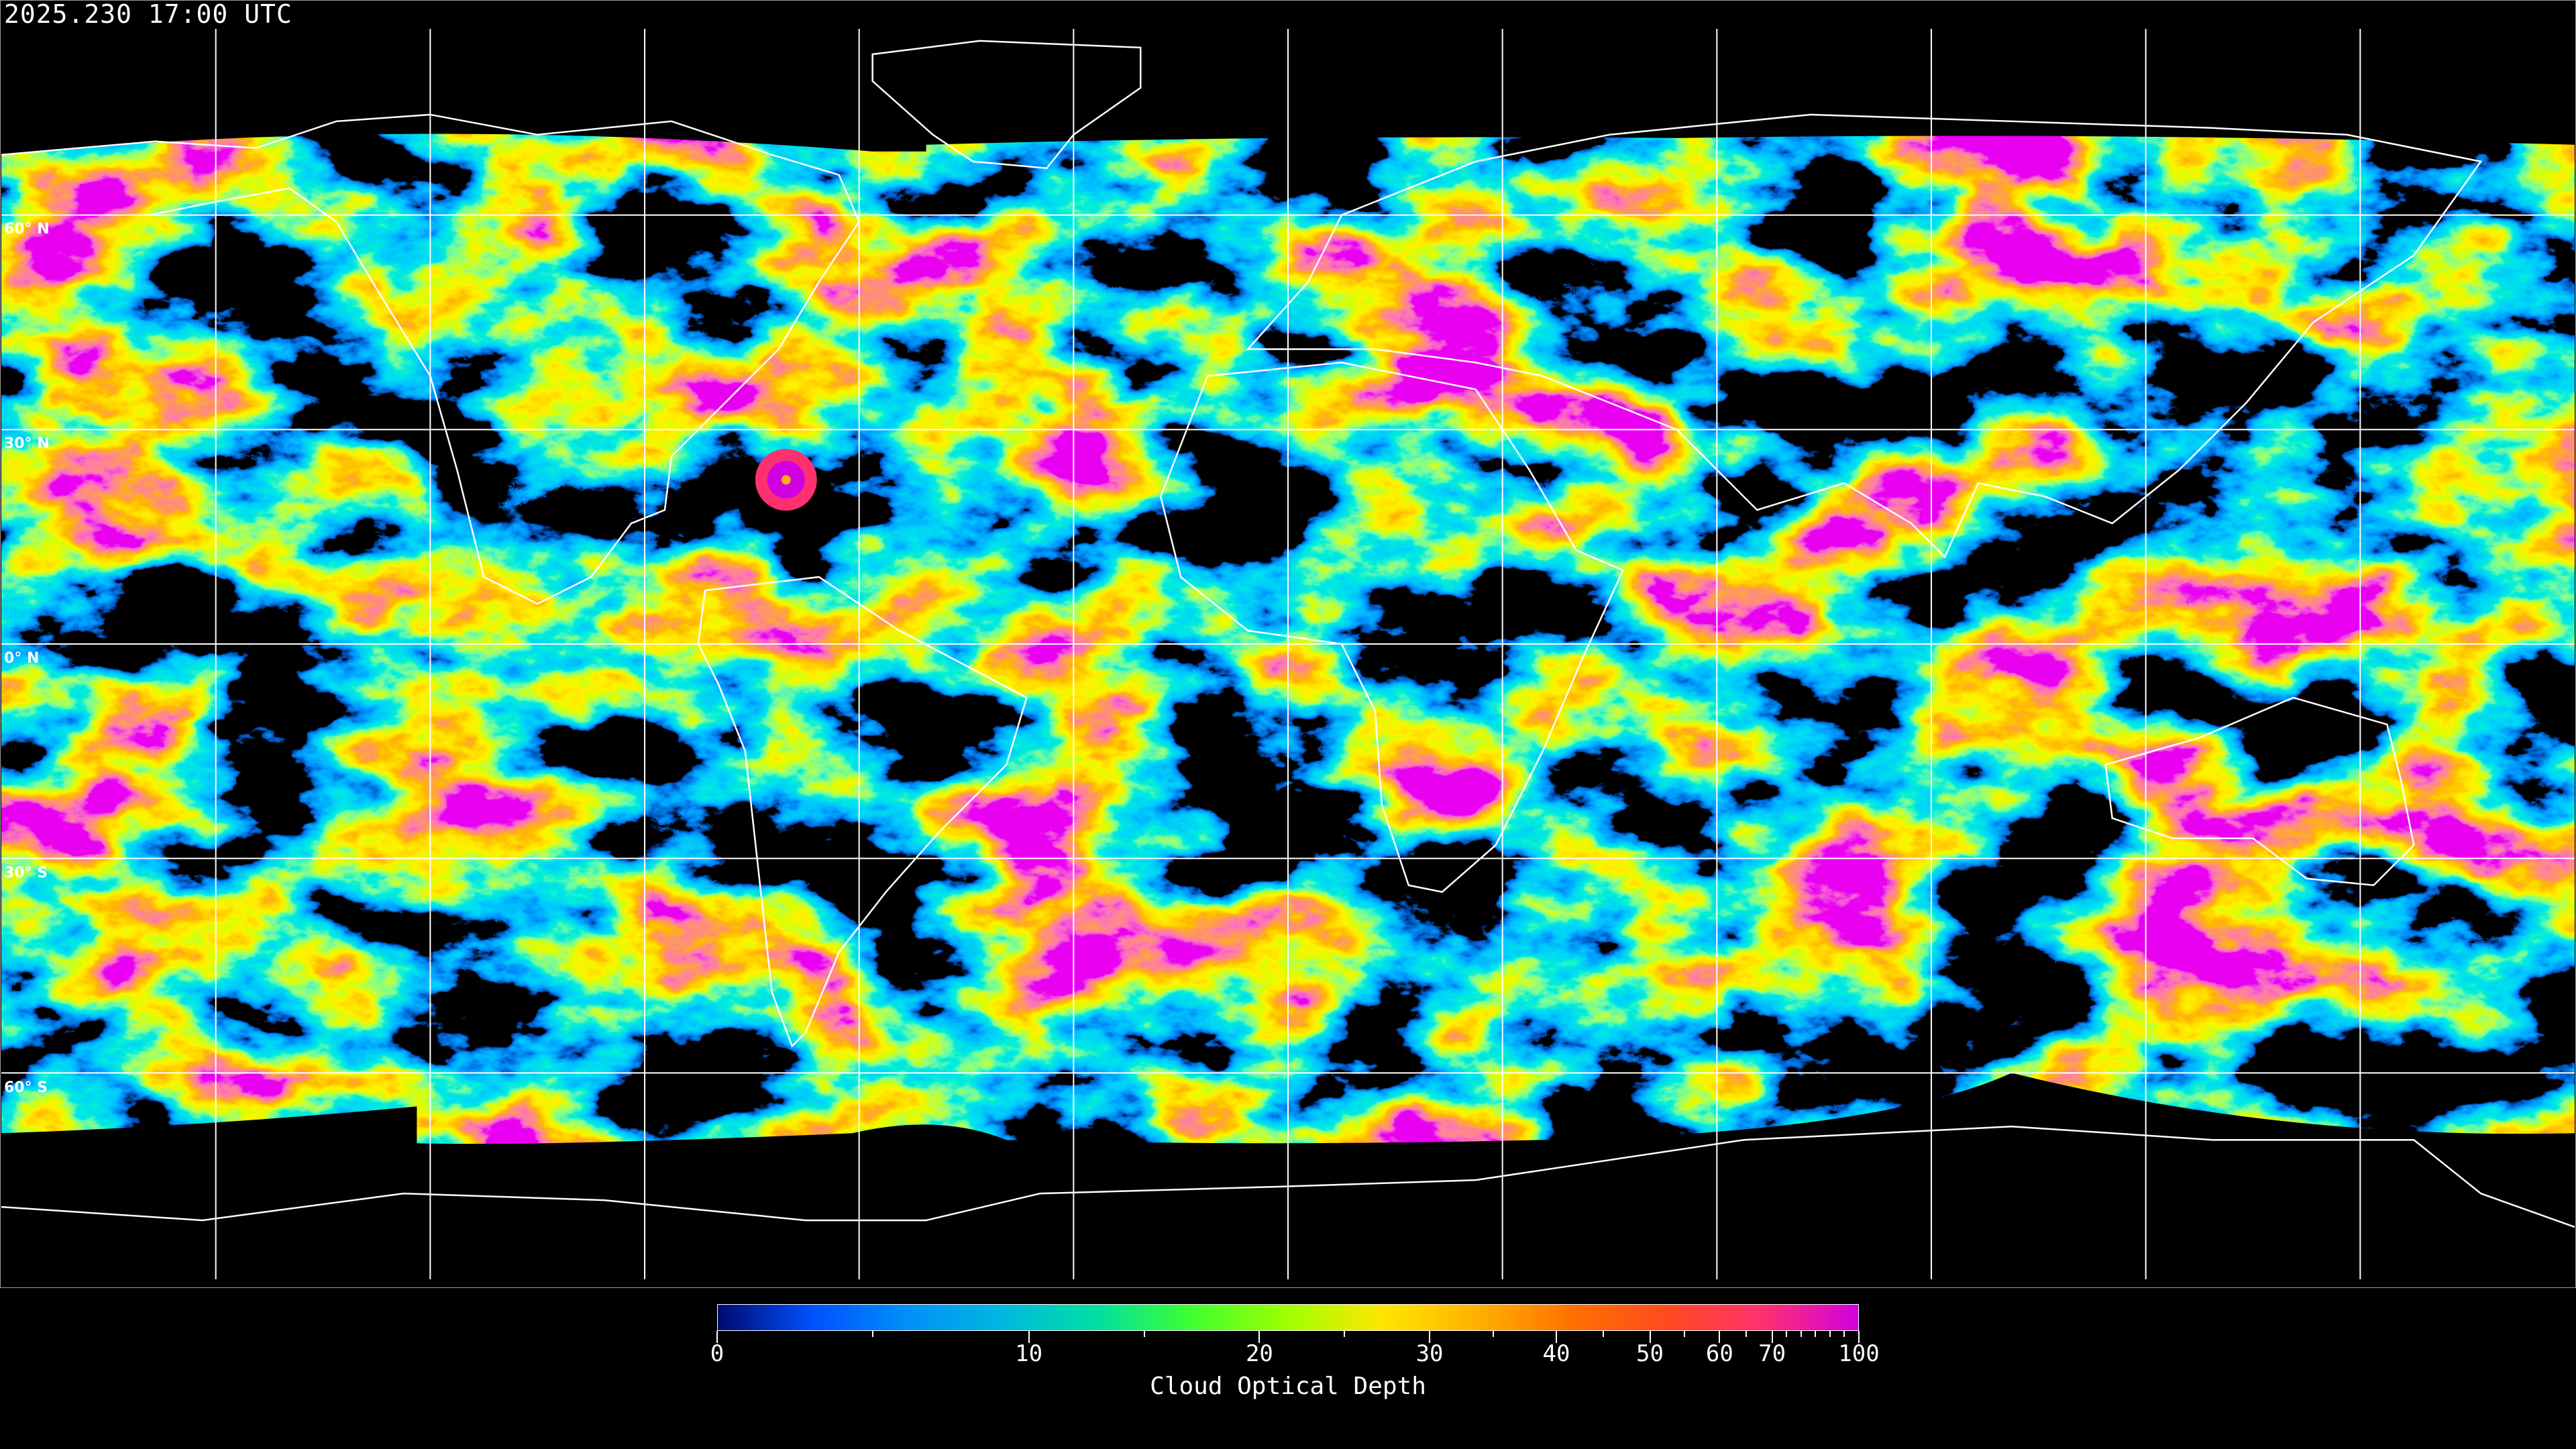  Describe the element at coordinates (1864, 336) in the screenshot. I see `coastline-eurasia` at that location.